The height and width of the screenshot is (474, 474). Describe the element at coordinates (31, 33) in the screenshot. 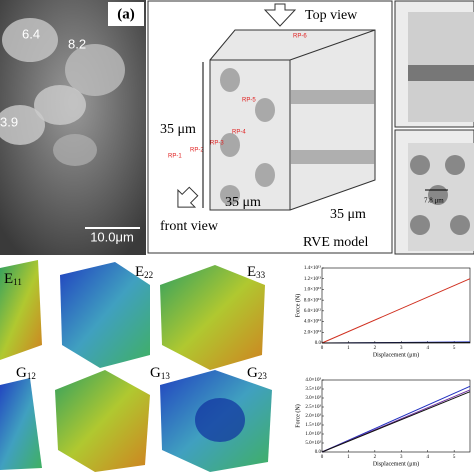

I see `dimension: 6.4` at that location.